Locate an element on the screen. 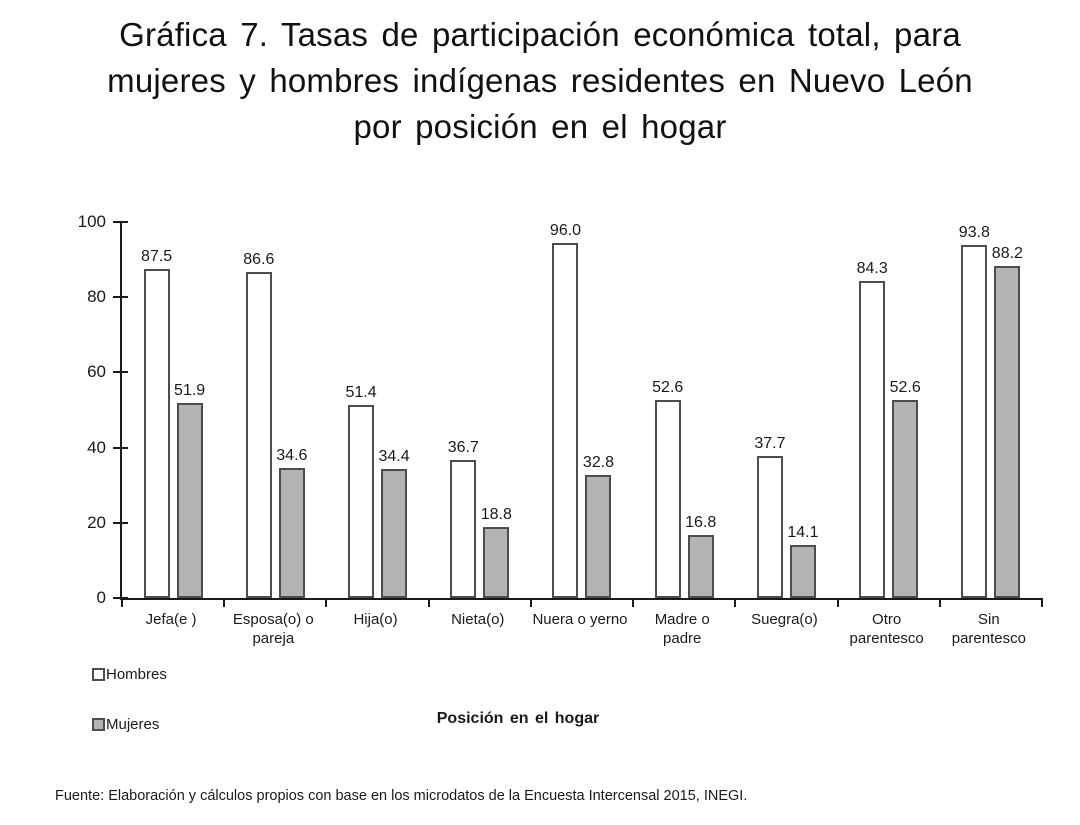  y-axis-tick-label: 60 is located at coordinates (96, 372).